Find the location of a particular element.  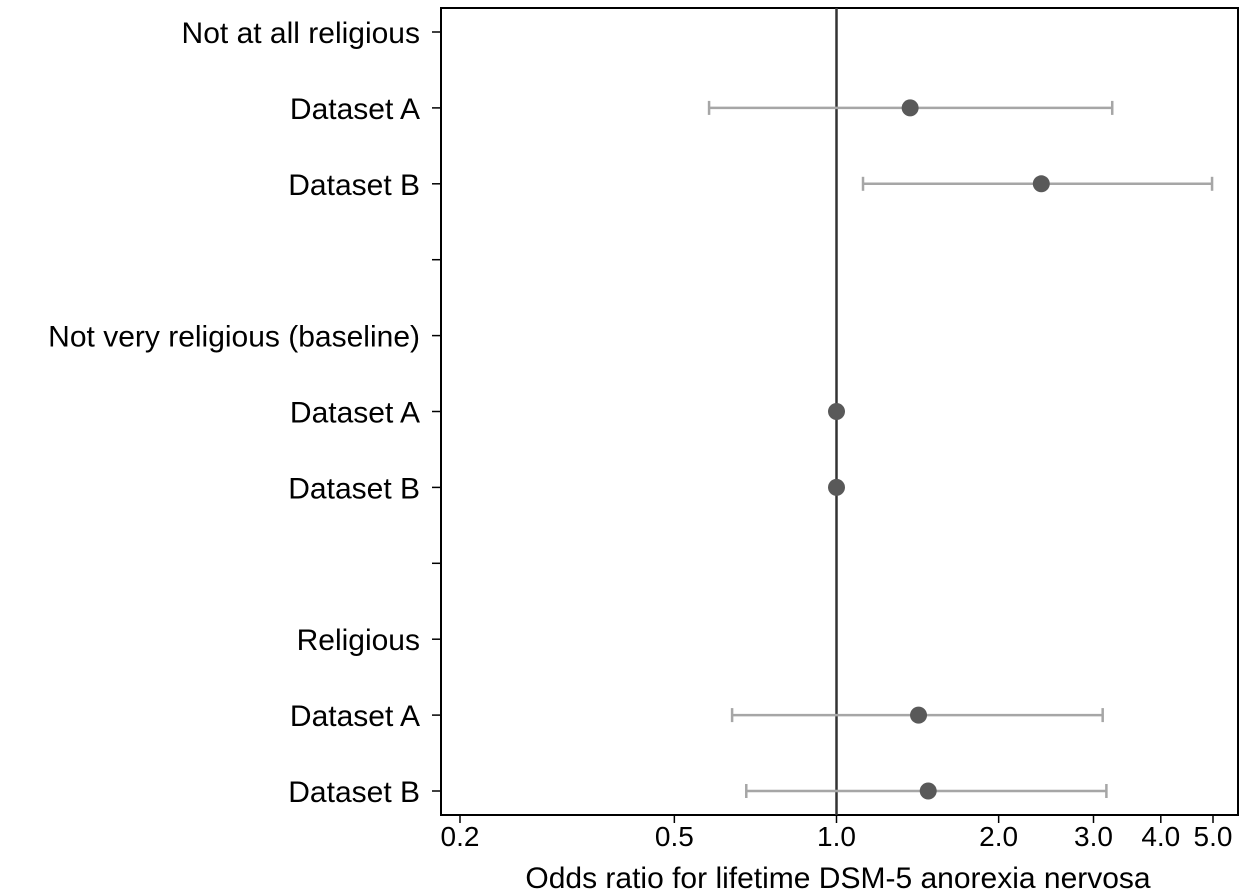

x-tick-label: 0.5 is located at coordinates (674, 836).